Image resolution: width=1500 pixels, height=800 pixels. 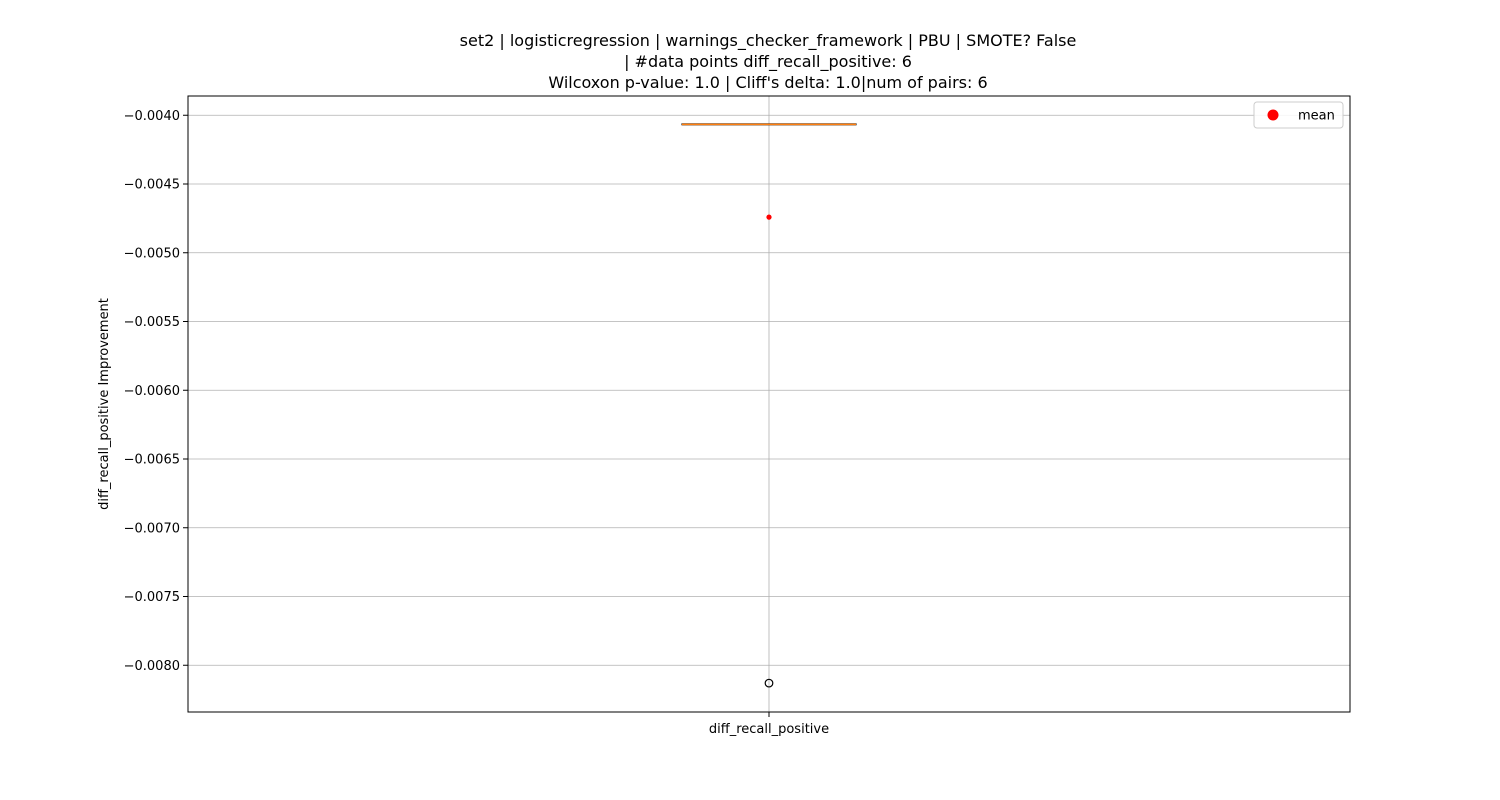 What do you see at coordinates (152, 666) in the screenshot?
I see `y-tick-label: −0.0080` at bounding box center [152, 666].